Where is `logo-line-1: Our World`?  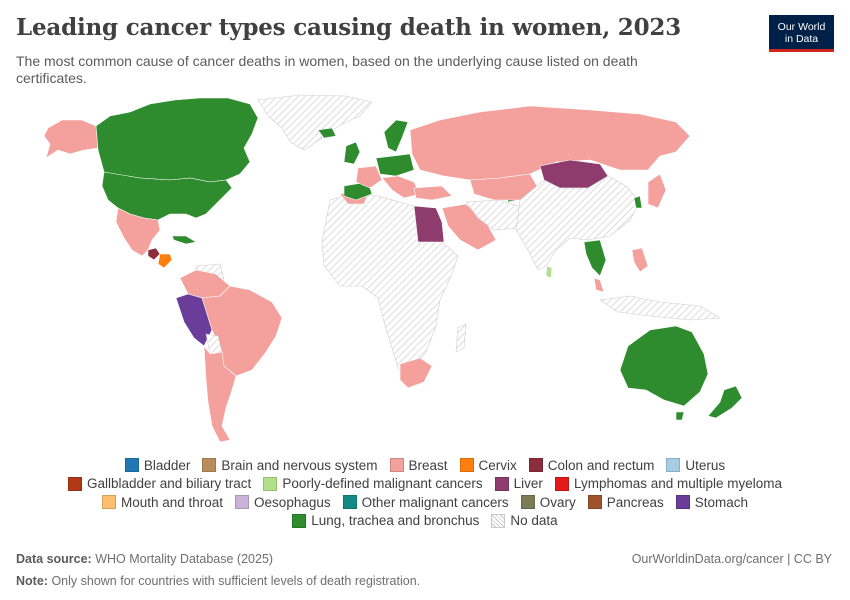 logo-line-1: Our World is located at coordinates (801, 27).